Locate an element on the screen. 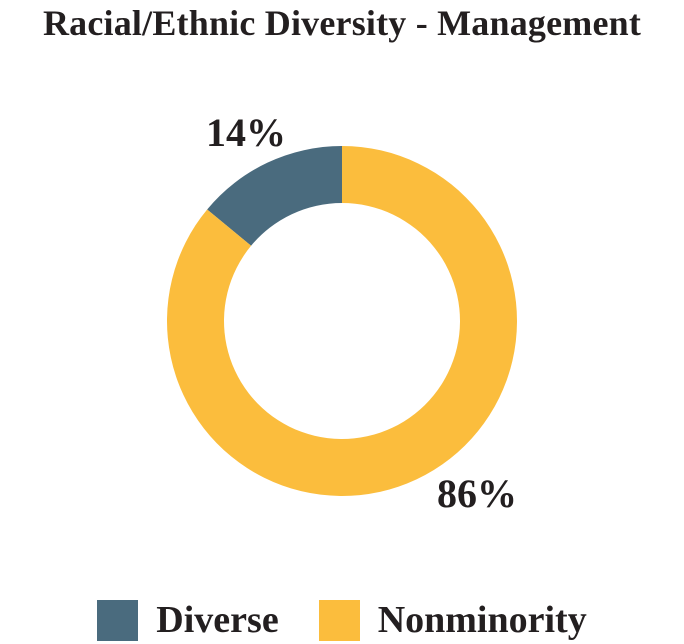  legend-item-nonminority: Nonminority is located at coordinates (452, 620).